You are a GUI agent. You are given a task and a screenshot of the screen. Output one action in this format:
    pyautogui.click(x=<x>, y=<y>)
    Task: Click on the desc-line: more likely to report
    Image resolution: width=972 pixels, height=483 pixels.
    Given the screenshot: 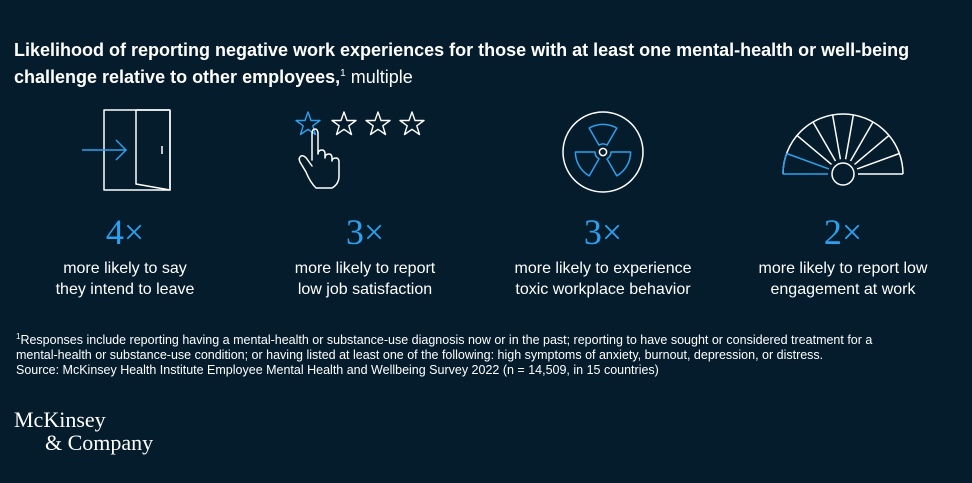 What is the action you would take?
    pyautogui.click(x=365, y=268)
    